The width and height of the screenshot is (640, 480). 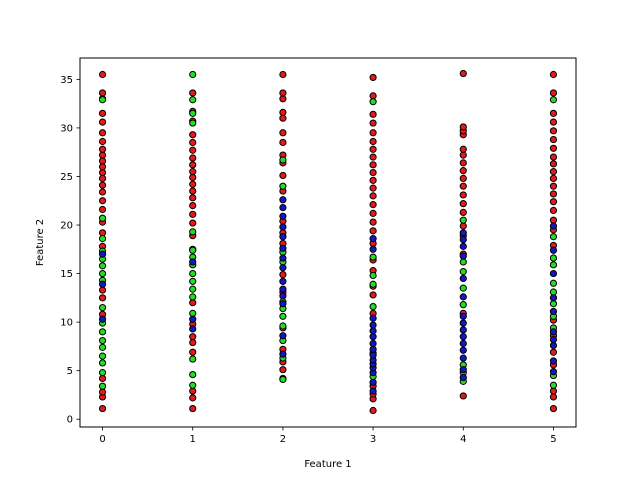 I want to click on y-tick-label: 10, so click(x=66, y=323).